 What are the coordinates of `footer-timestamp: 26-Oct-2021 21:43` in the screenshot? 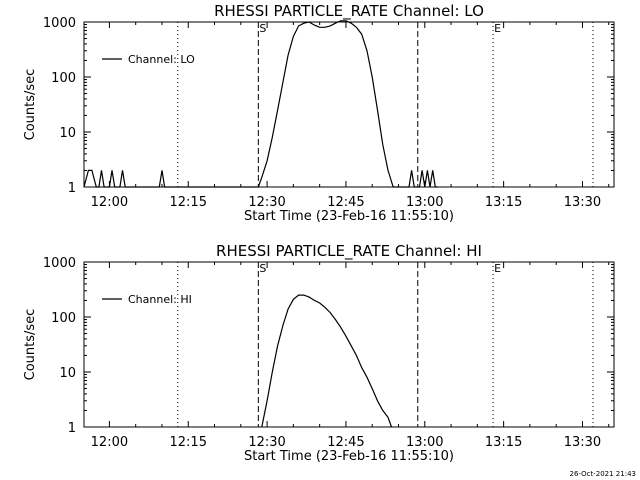 It's located at (603, 474).